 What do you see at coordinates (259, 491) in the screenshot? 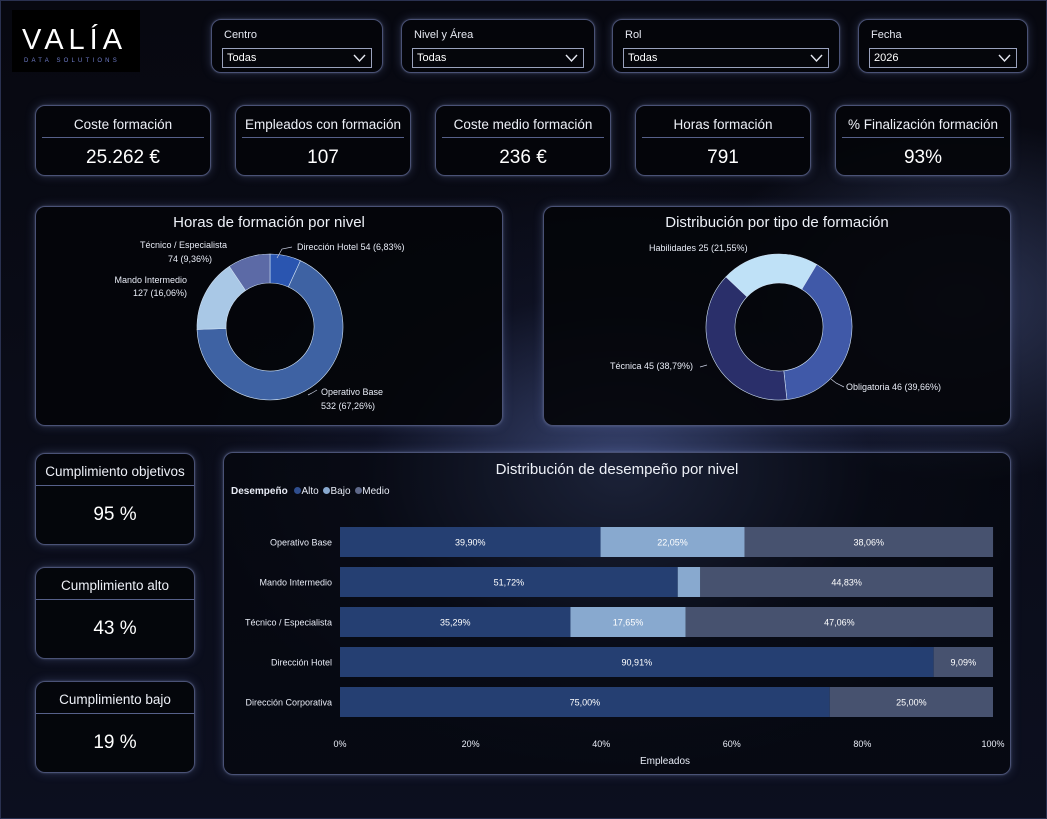
I see `legend-title: Desempeño` at bounding box center [259, 491].